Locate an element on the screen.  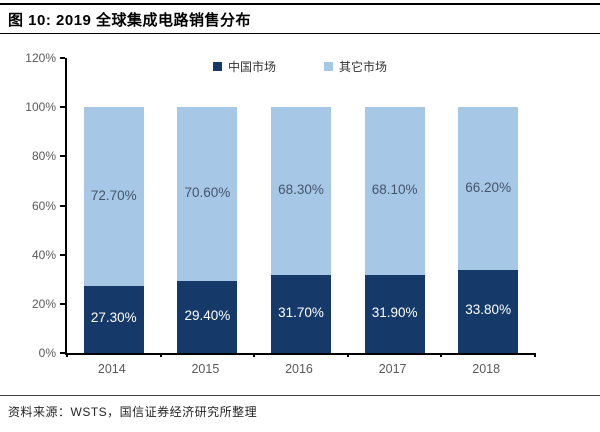
bar-segment-china: 31.90% is located at coordinates (394, 313).